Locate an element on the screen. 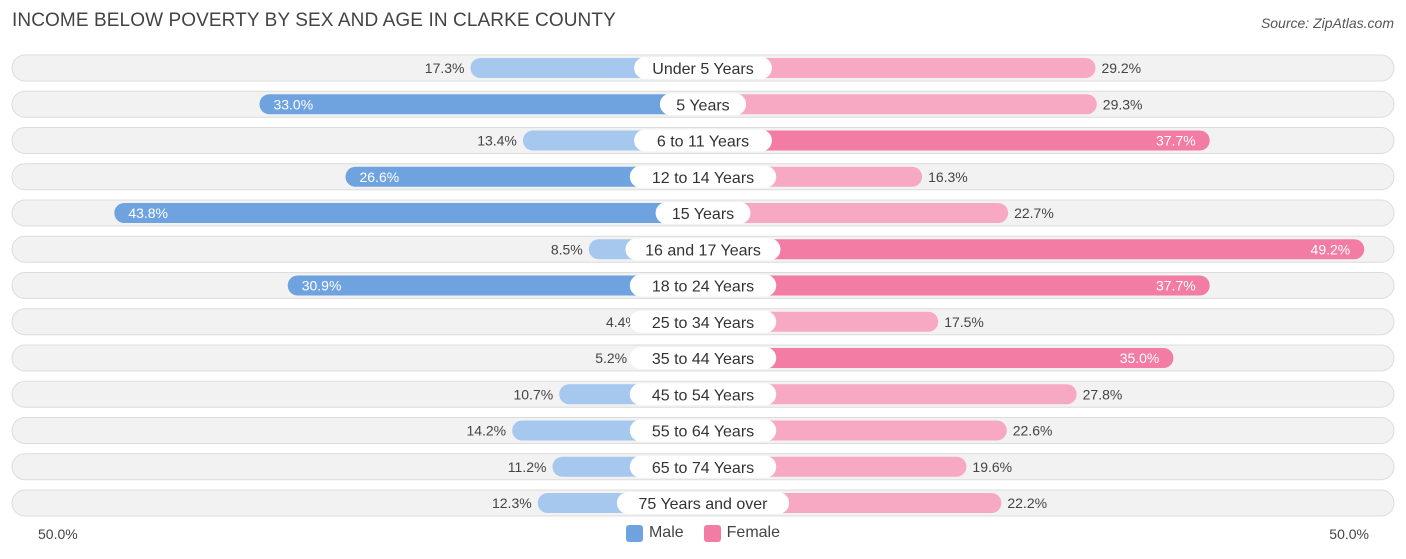  female-value-label: 16.3% is located at coordinates (948, 177).